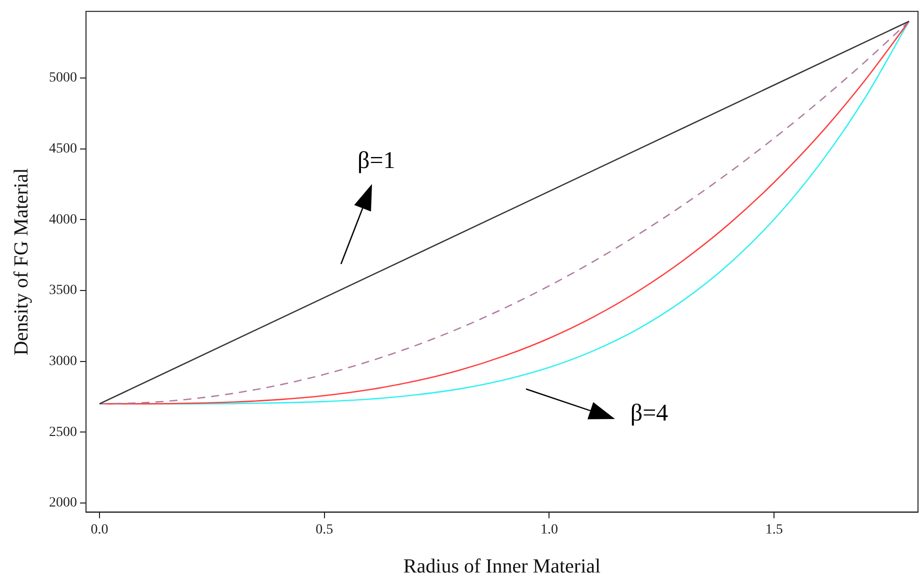 The height and width of the screenshot is (587, 922). What do you see at coordinates (21, 262) in the screenshot?
I see `y-axis-title: Density of FG Material` at bounding box center [21, 262].